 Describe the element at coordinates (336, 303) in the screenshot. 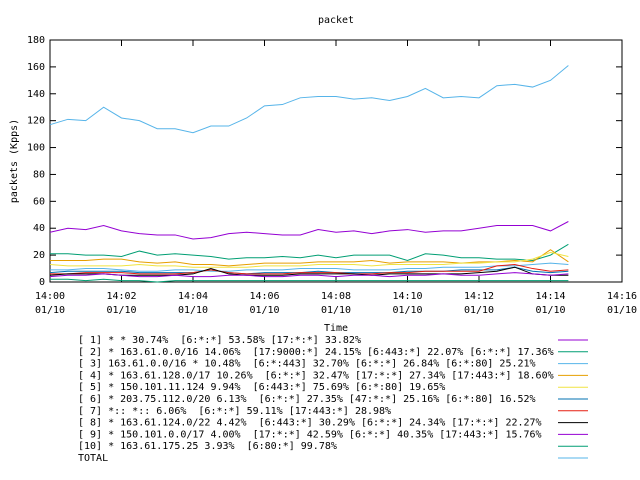

I see `x-tick-label: 14:08 01/10` at that location.